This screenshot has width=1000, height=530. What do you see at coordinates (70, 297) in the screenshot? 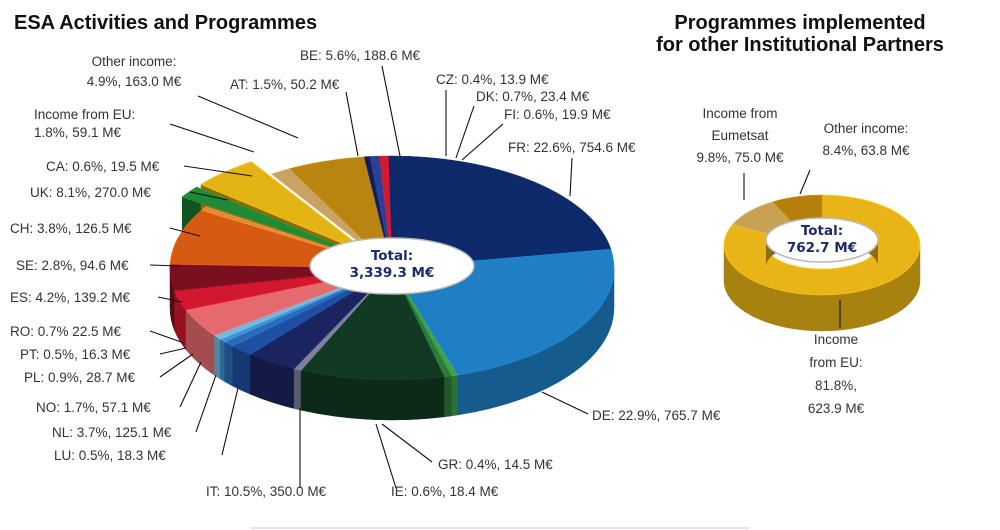
I see `esa-label-es: ES: 4.2%, 139.2 M€` at bounding box center [70, 297].